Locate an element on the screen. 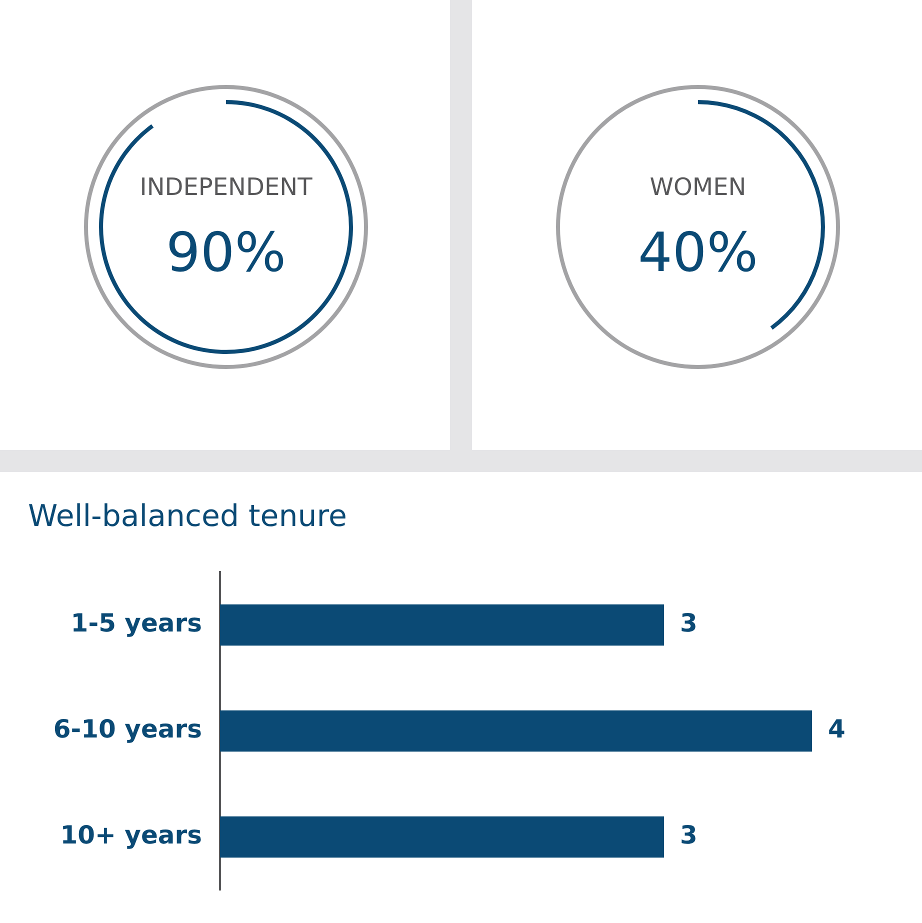 The image size is (922, 923). data-label: 4 is located at coordinates (837, 729).